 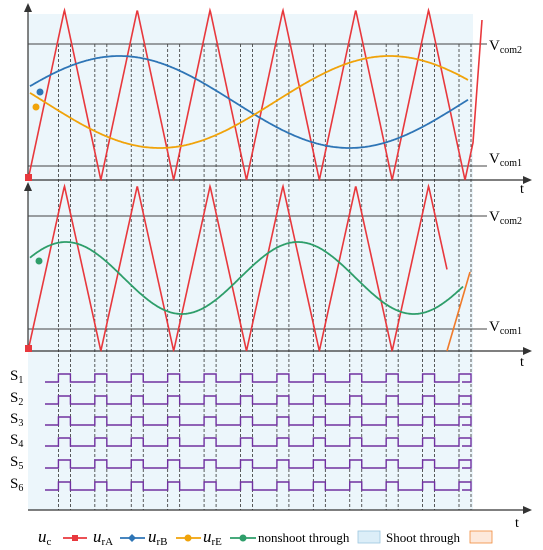 What do you see at coordinates (517, 523) in the screenshot?
I see `bottom-t-label: t` at bounding box center [517, 523].